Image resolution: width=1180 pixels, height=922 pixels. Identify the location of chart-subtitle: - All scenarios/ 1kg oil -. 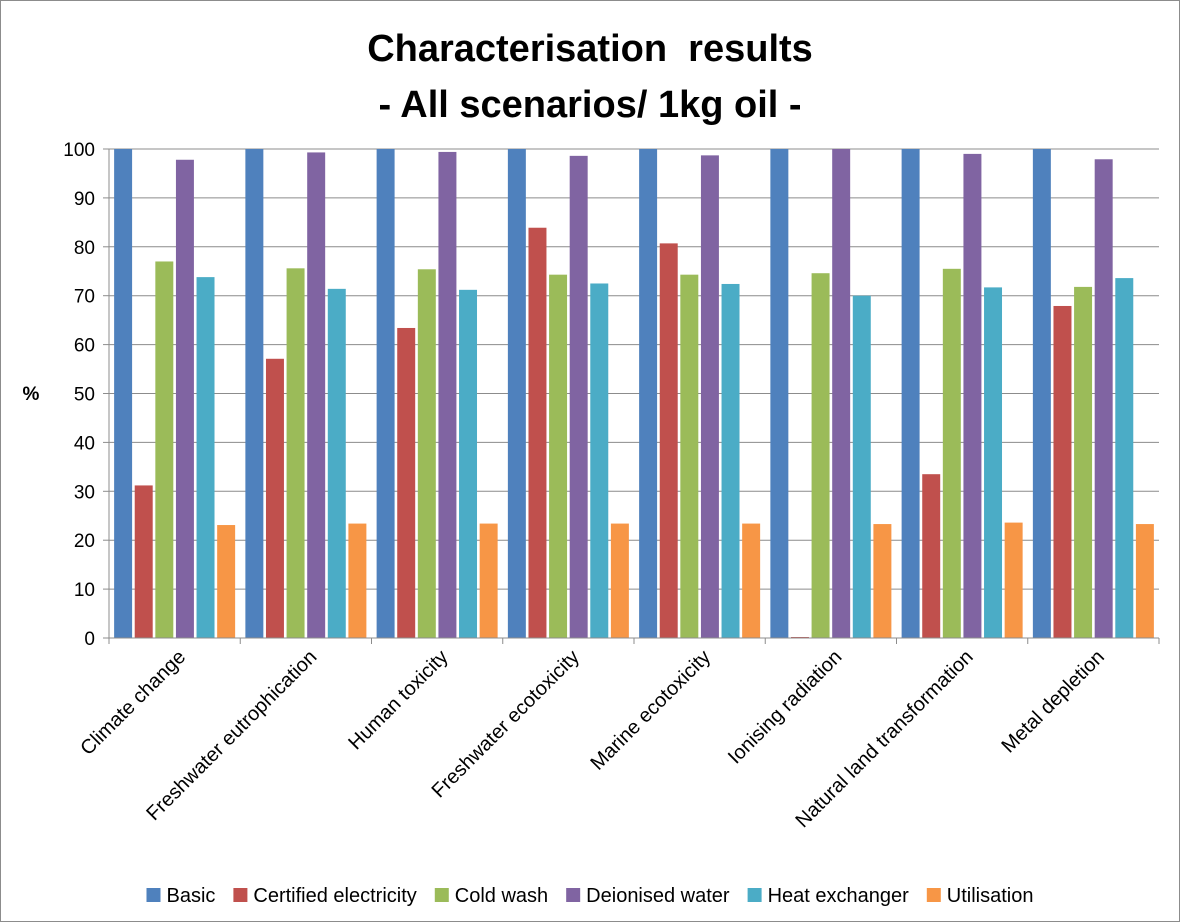
(589, 105).